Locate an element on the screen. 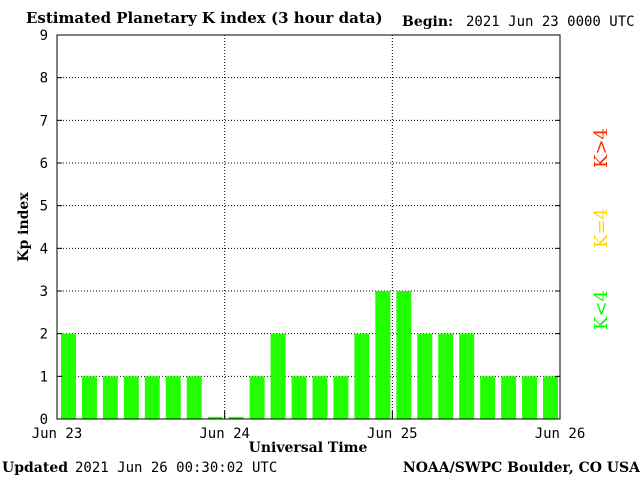  credit-text: NOAA/SWPC Boulder, CO USA is located at coordinates (521, 468).